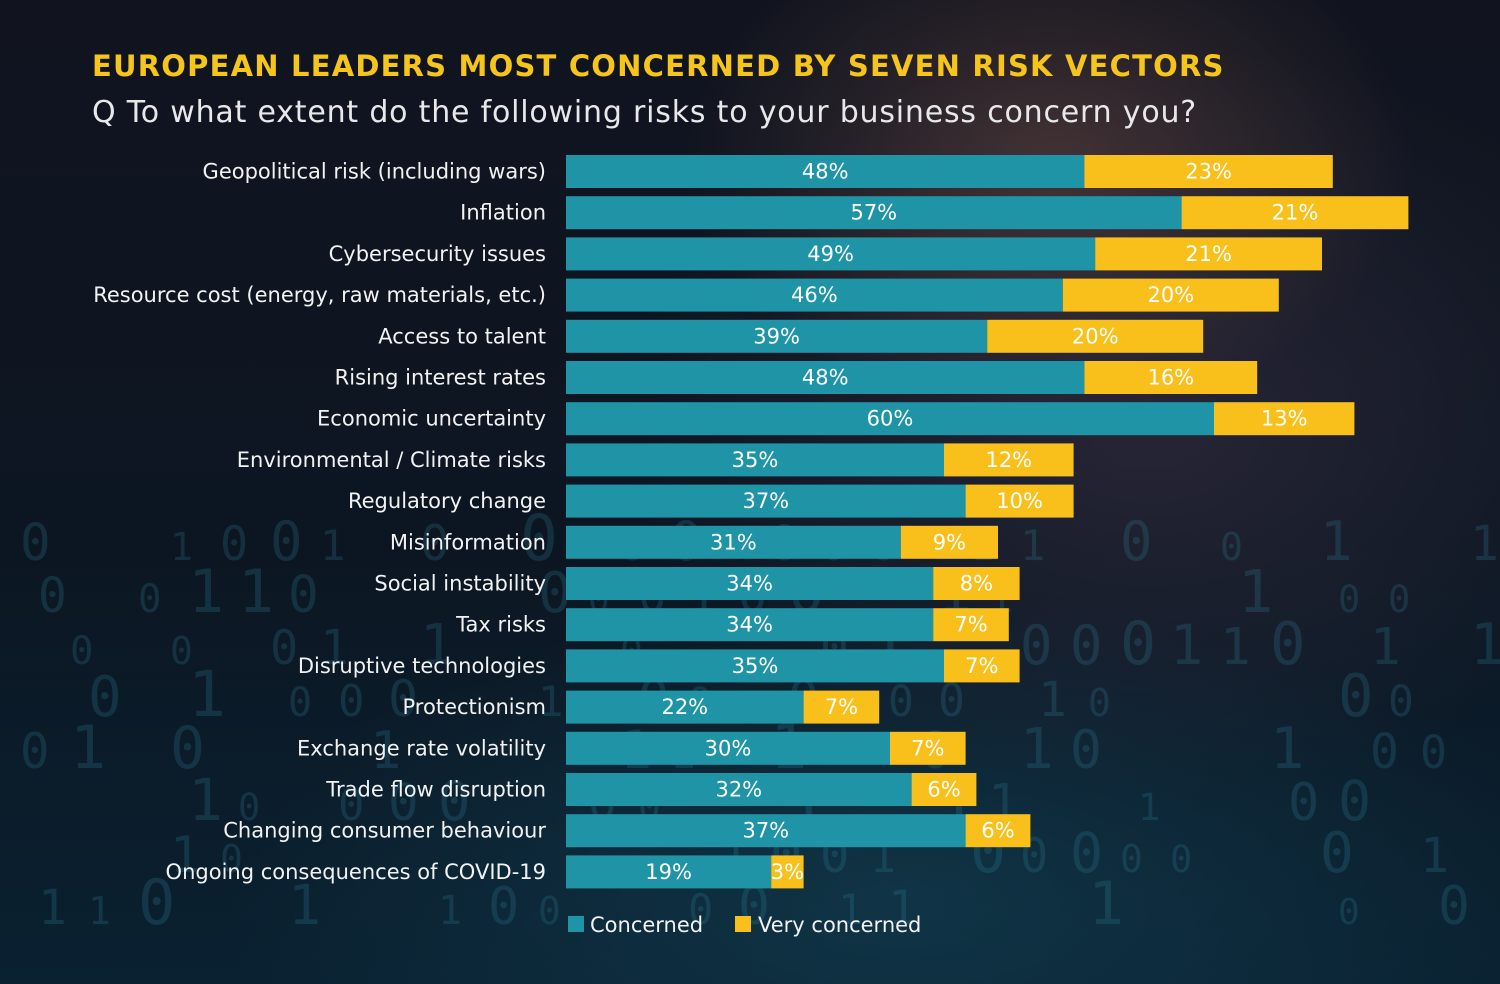 This screenshot has height=984, width=1500. Describe the element at coordinates (766, 501) in the screenshot. I see `bar-concerned-regulatory-change` at that location.